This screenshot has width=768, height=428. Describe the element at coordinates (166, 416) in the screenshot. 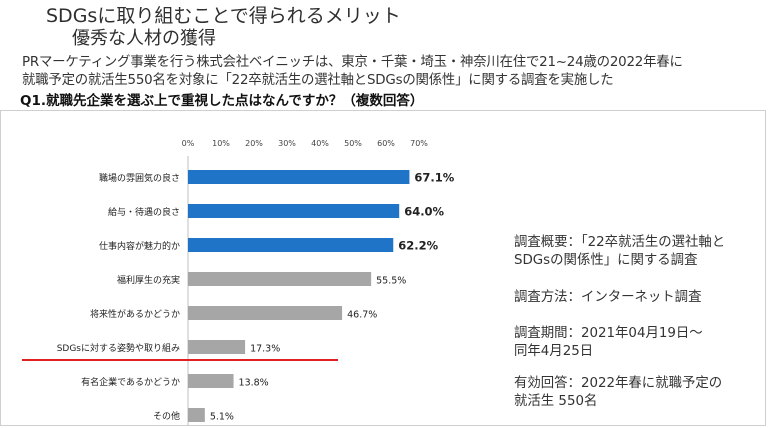

I see `category-label: その他` at that location.